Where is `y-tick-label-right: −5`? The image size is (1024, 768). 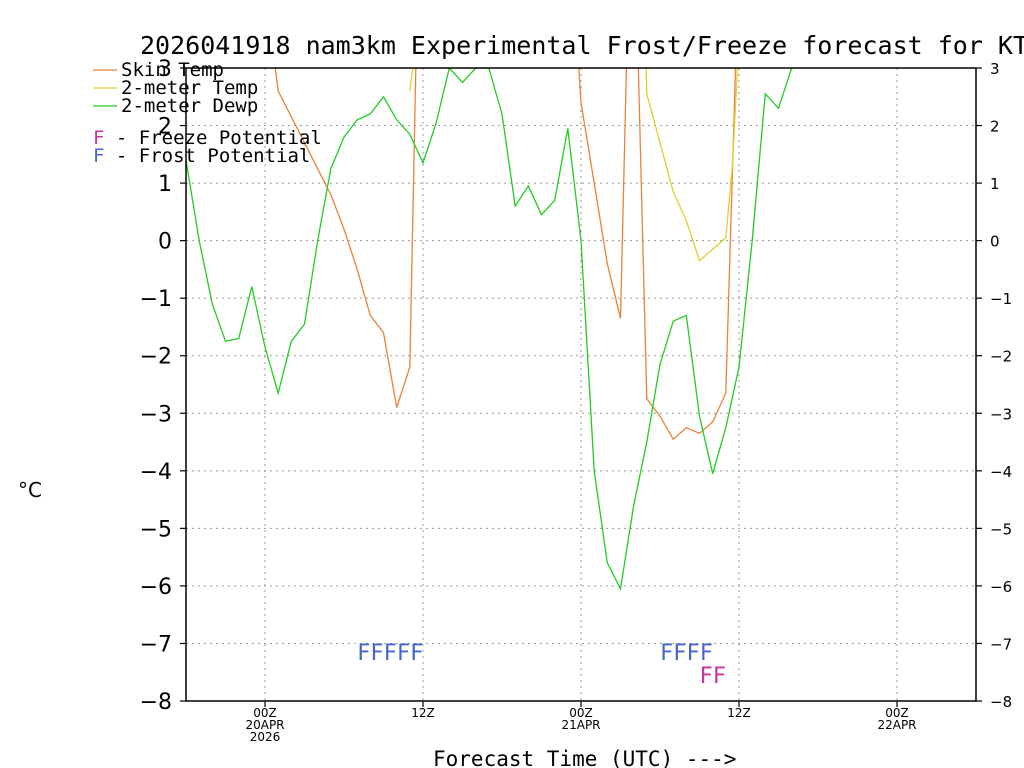
y-tick-label-right: −5 is located at coordinates (1001, 529).